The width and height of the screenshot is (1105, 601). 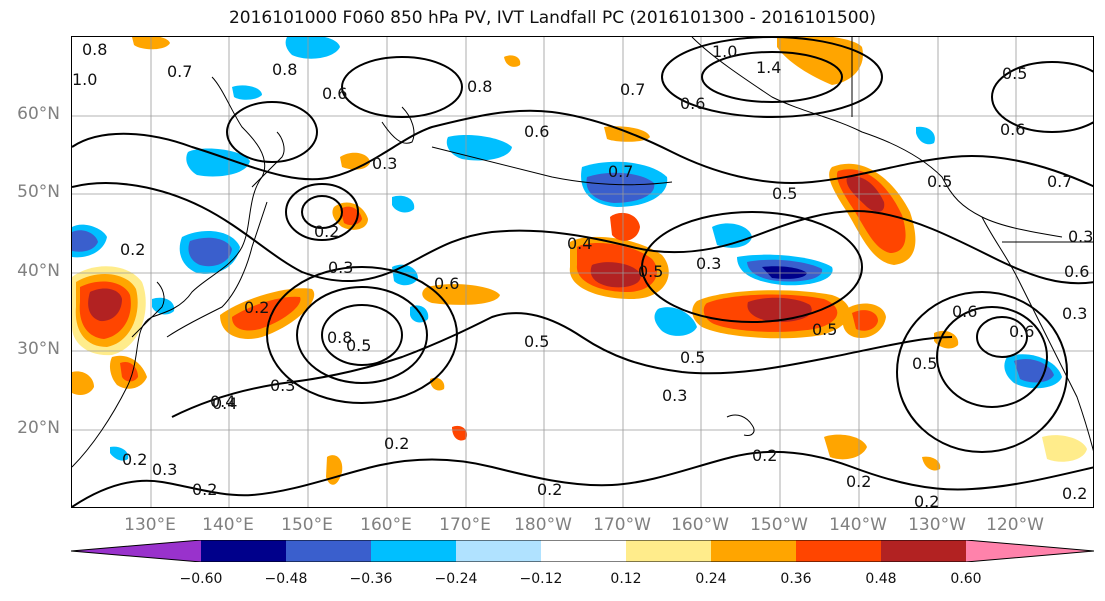 I want to click on colorbar-tick: −0.24, so click(x=456, y=579).